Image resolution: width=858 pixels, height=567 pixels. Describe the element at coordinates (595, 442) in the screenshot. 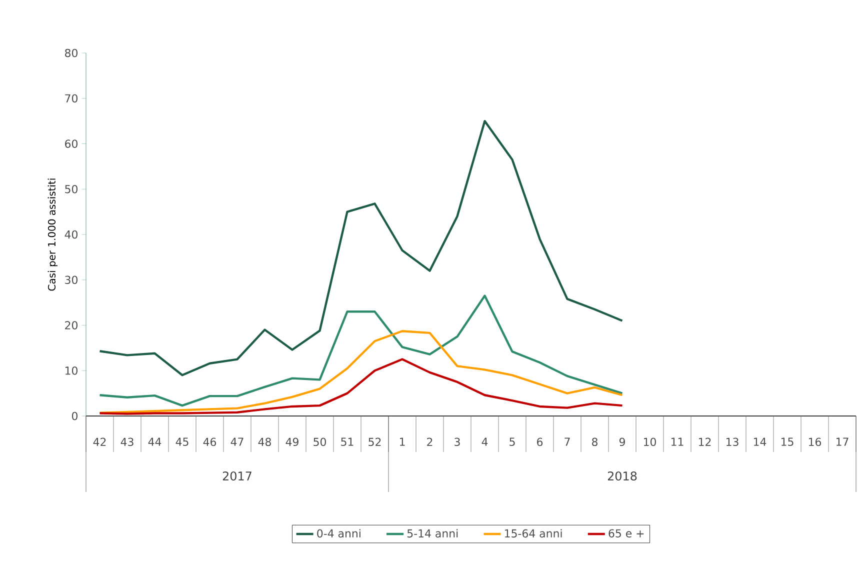

I see `x-tick-label: 8` at that location.